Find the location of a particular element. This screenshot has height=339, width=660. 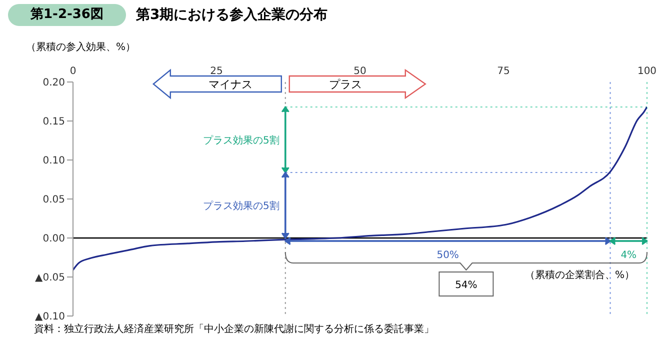

x-tick-label: 100 is located at coordinates (647, 71).